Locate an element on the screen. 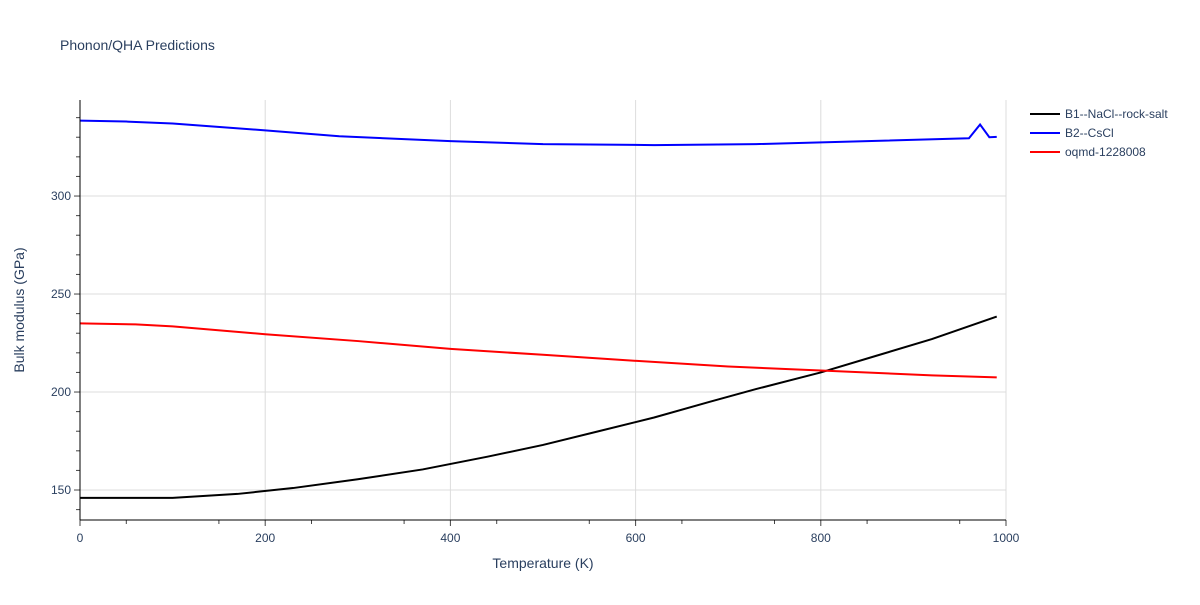 Image resolution: width=1200 pixels, height=605 pixels. y-tick-label: 250 is located at coordinates (61, 294).